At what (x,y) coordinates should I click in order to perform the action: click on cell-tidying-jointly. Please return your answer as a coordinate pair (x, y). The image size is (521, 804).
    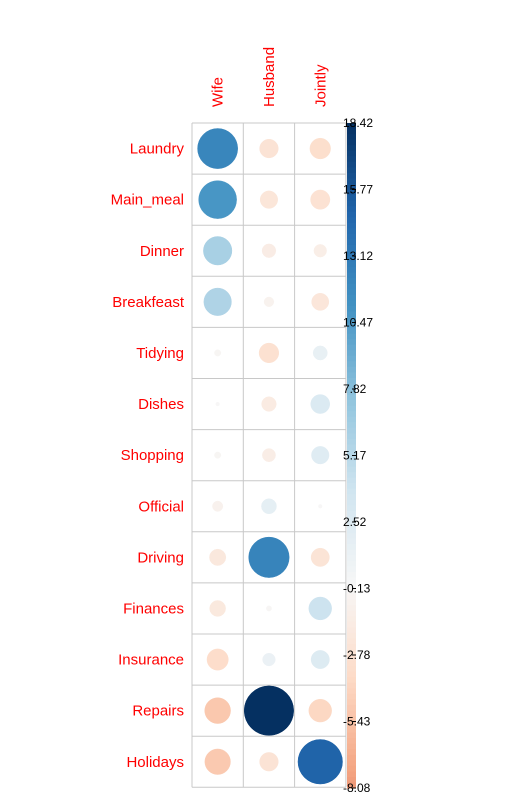
    Looking at the image, I should click on (320, 353).